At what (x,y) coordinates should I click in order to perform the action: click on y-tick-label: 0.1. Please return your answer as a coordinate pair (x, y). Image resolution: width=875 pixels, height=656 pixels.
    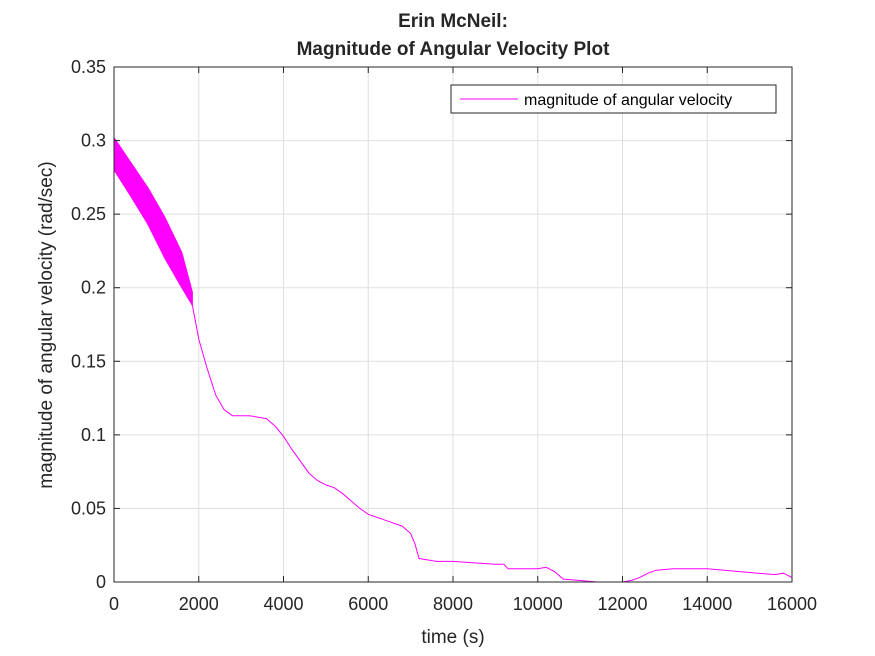
    Looking at the image, I should click on (93, 435).